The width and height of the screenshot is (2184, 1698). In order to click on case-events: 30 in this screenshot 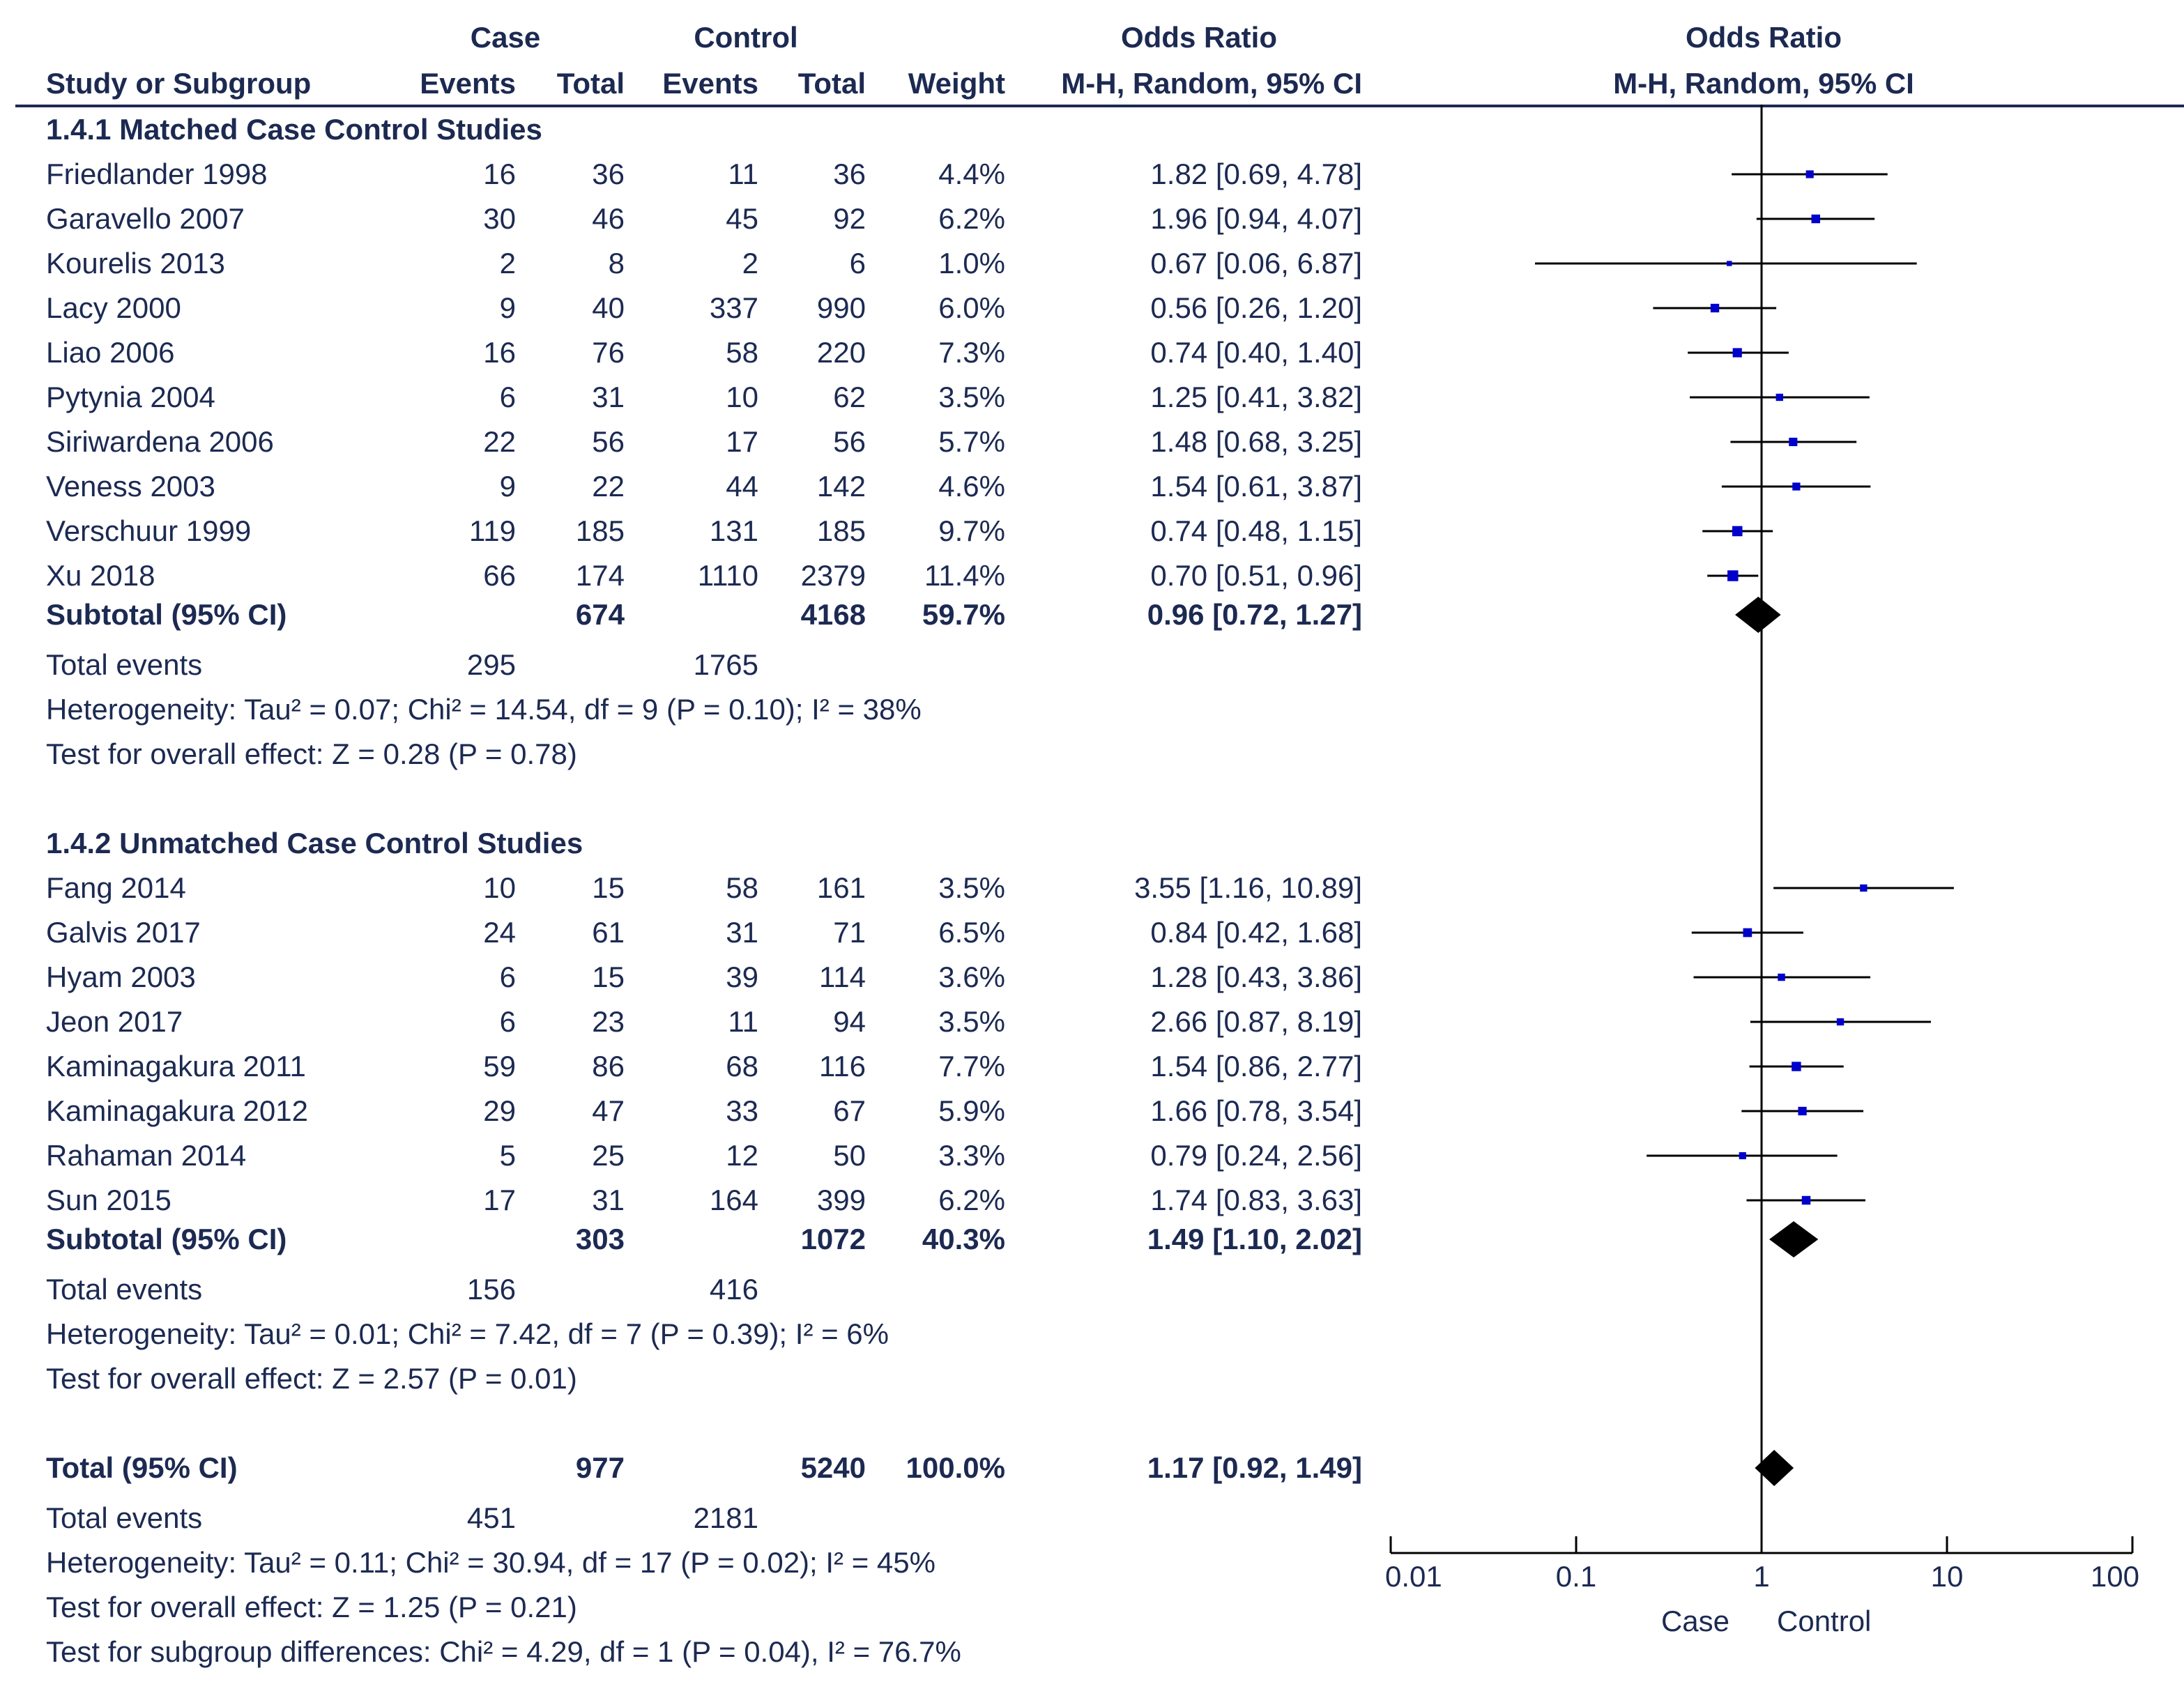, I will do `click(499, 218)`.